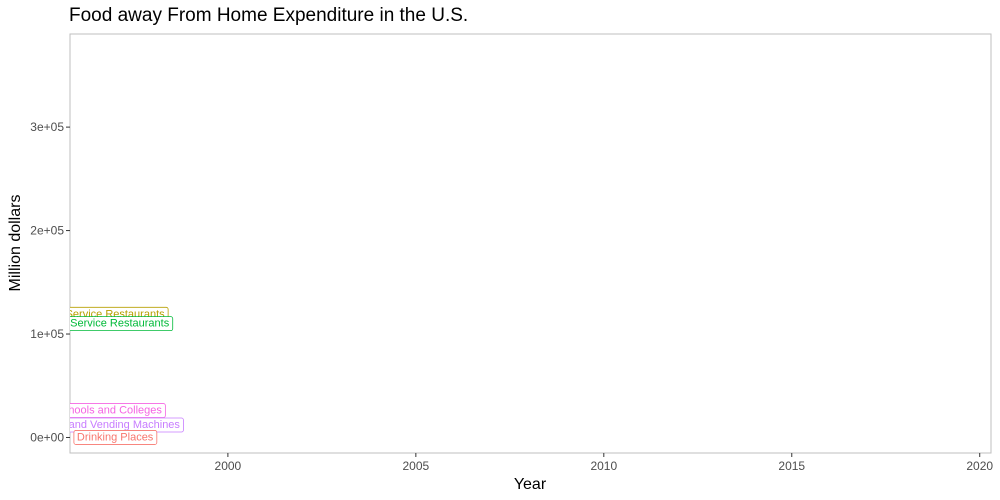 This screenshot has width=1000, height=500. I want to click on series-label: Drinking Places, so click(115, 437).